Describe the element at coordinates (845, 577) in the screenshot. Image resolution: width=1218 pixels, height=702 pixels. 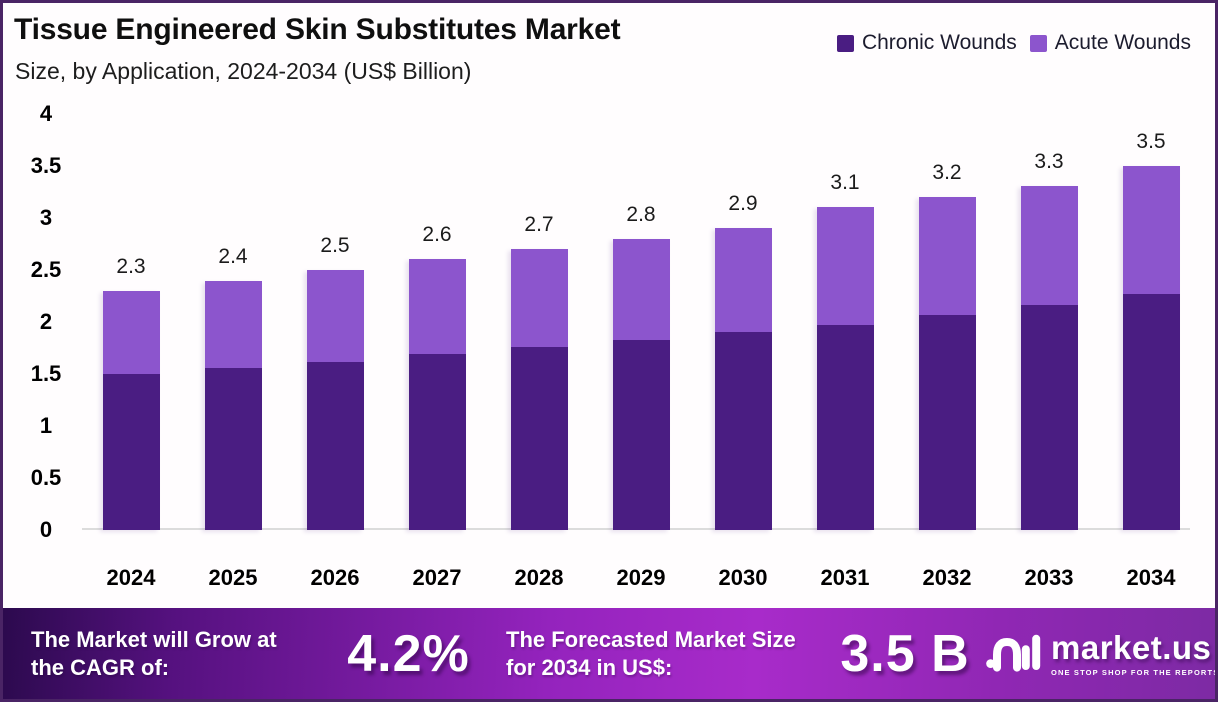
I see `x-axis-label-2031: 2031` at that location.